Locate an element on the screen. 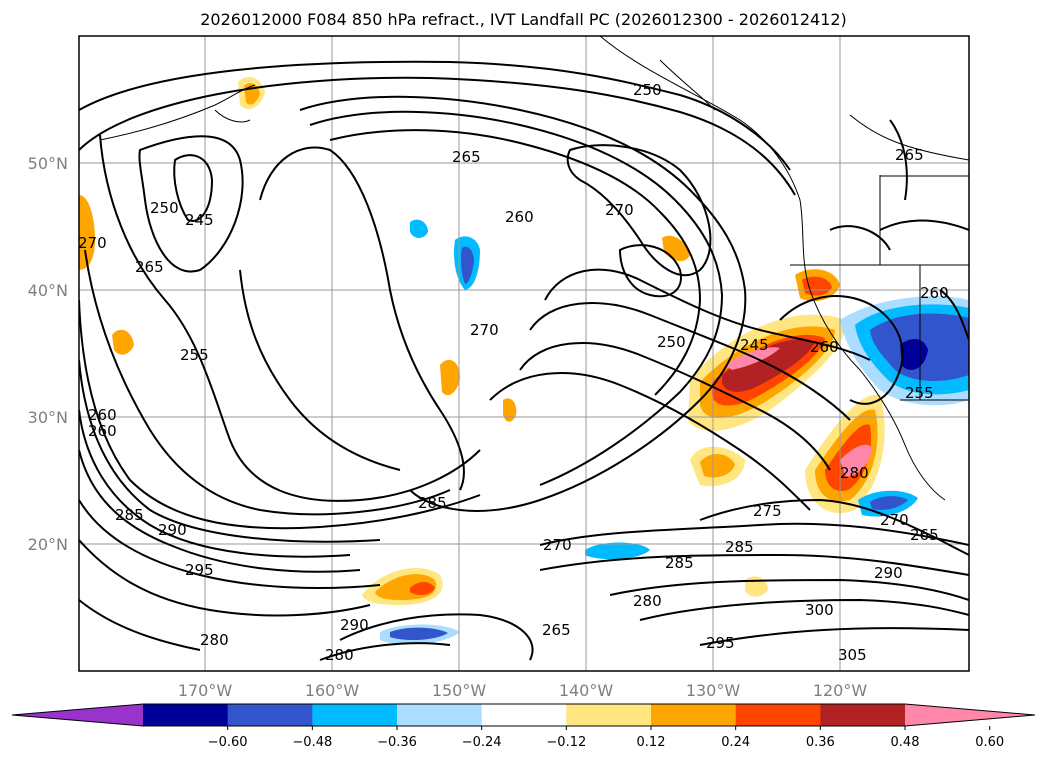 This screenshot has width=1047, height=765. lat-label: 30°N is located at coordinates (48, 417).